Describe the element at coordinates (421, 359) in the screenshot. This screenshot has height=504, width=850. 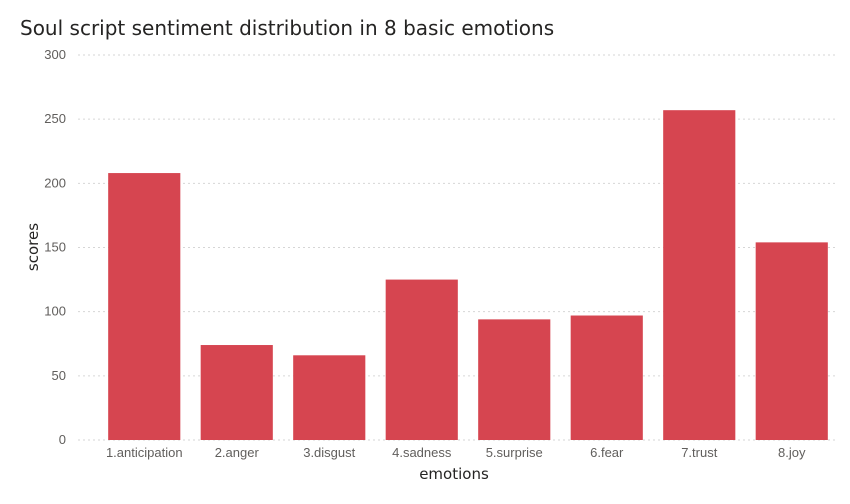
I see `bar-4.sadness` at that location.